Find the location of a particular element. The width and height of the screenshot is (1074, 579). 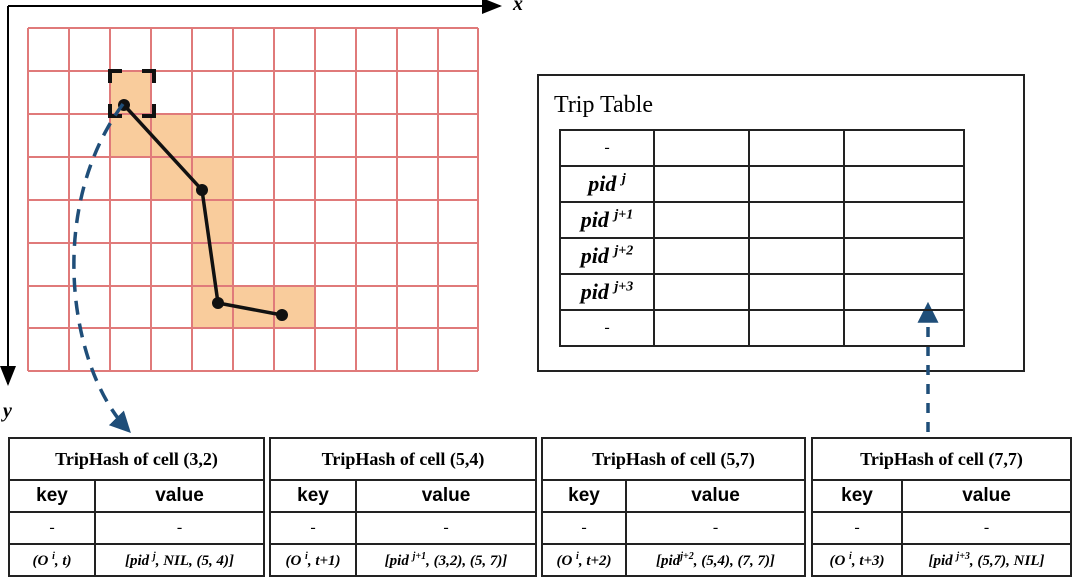

triphash-title: TripHash of cell (5,4) is located at coordinates (403, 459).